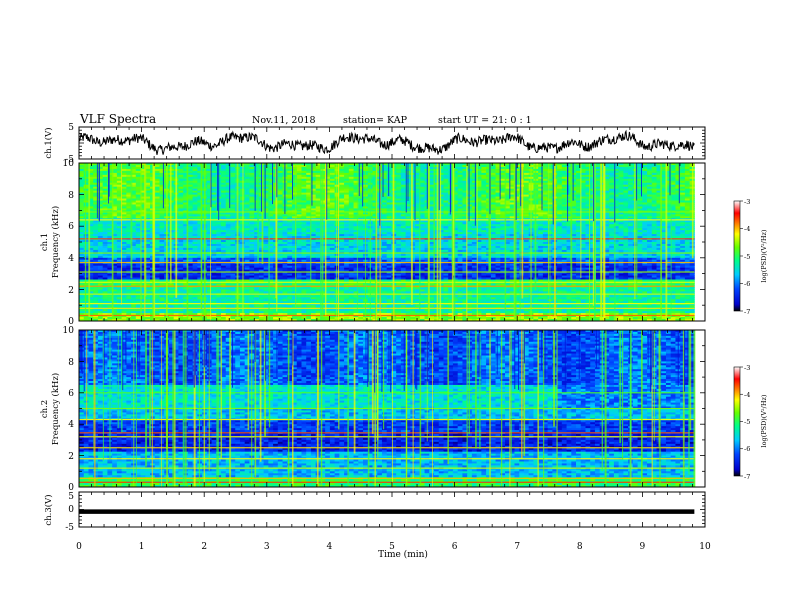 The image size is (792, 612). I want to click on ch1-waveform-line, so click(386, 142).